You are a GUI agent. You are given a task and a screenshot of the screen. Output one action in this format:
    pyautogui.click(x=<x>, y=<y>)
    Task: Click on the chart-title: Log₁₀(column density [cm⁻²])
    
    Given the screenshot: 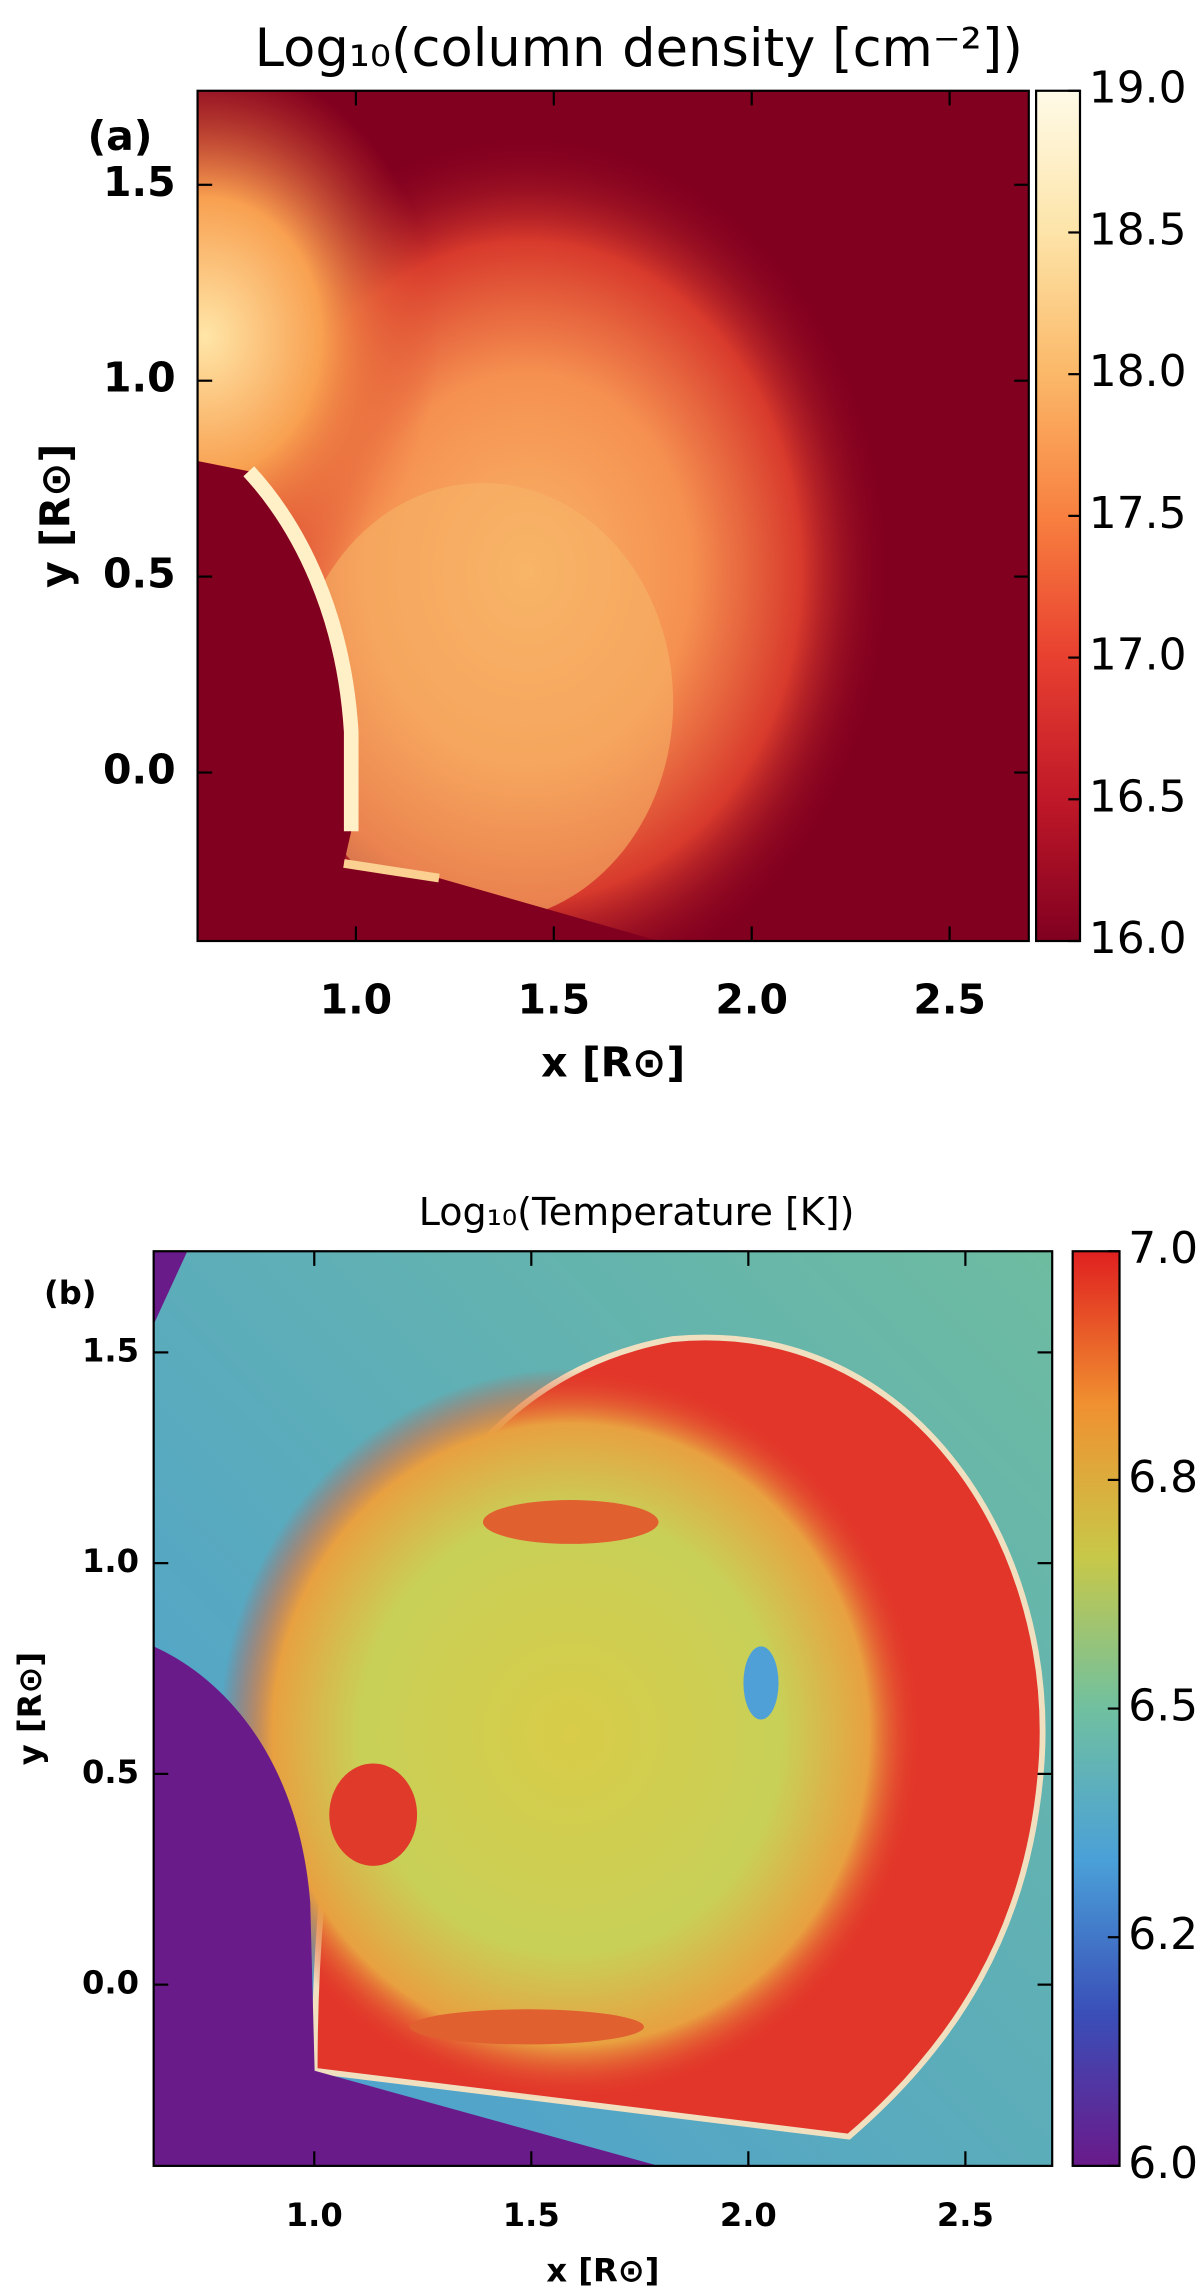 What is the action you would take?
    pyautogui.click(x=639, y=48)
    